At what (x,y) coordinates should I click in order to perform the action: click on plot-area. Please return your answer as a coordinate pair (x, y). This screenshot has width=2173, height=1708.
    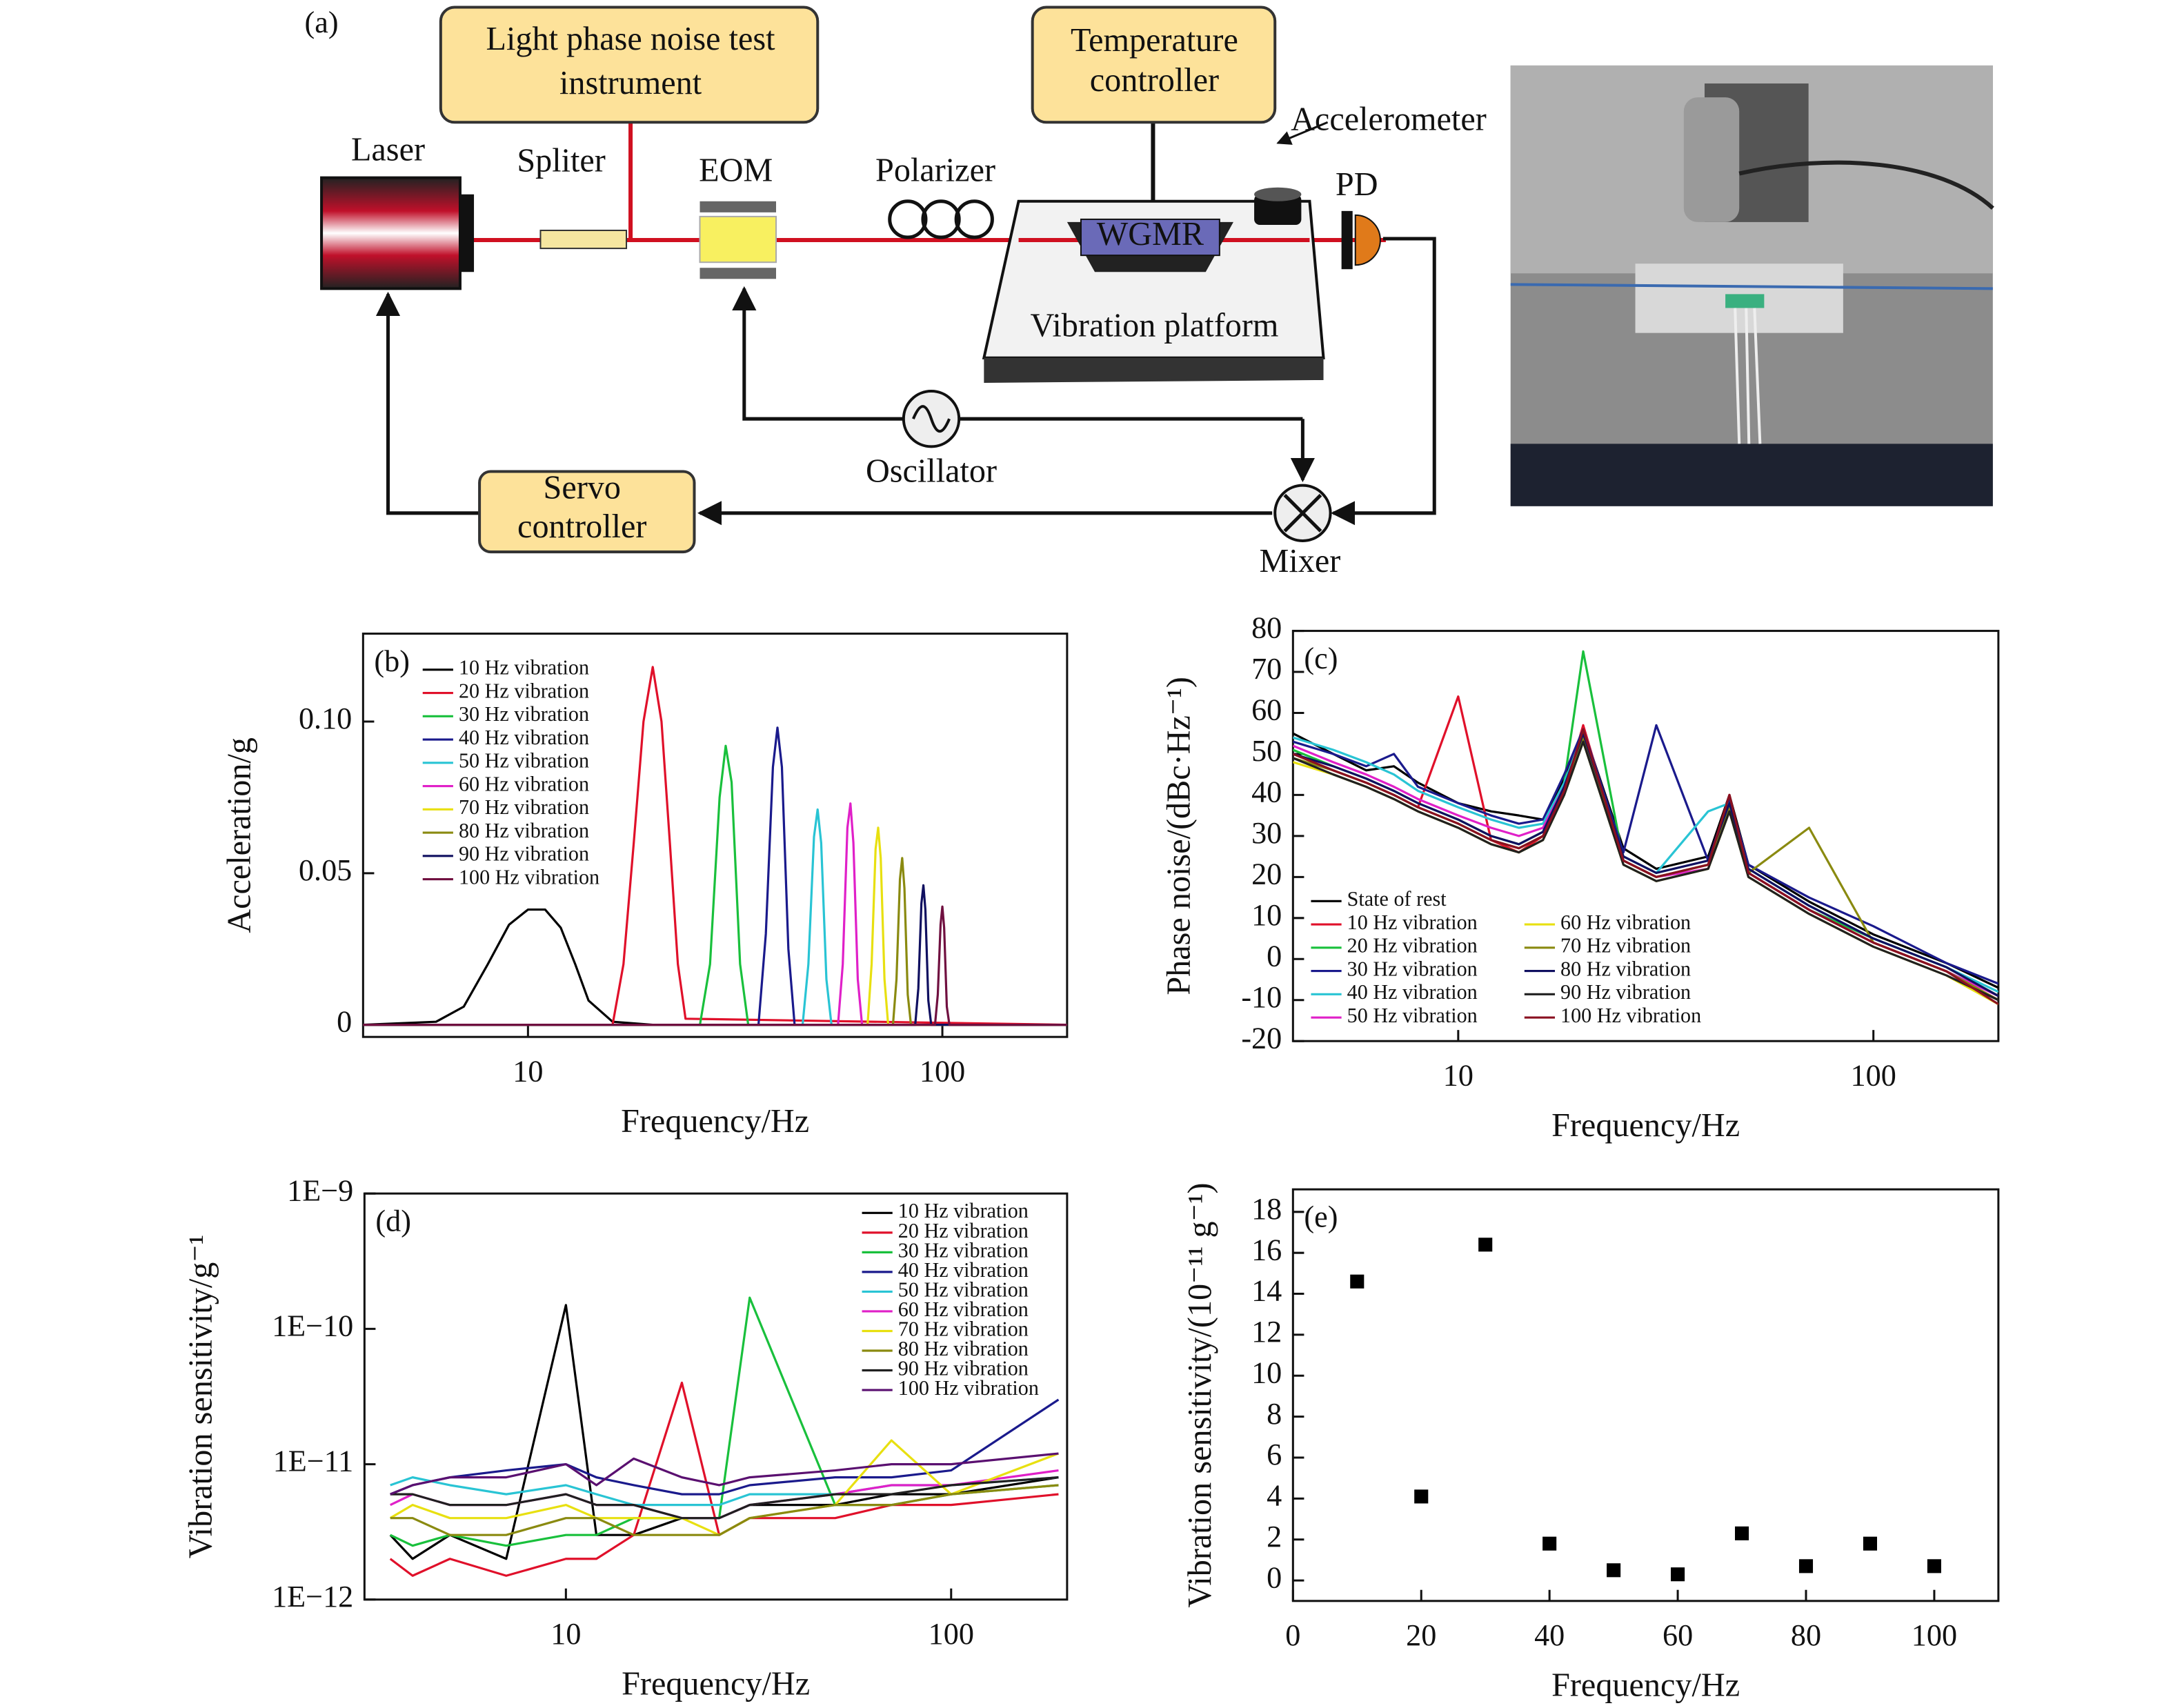
    Looking at the image, I should click on (715, 846).